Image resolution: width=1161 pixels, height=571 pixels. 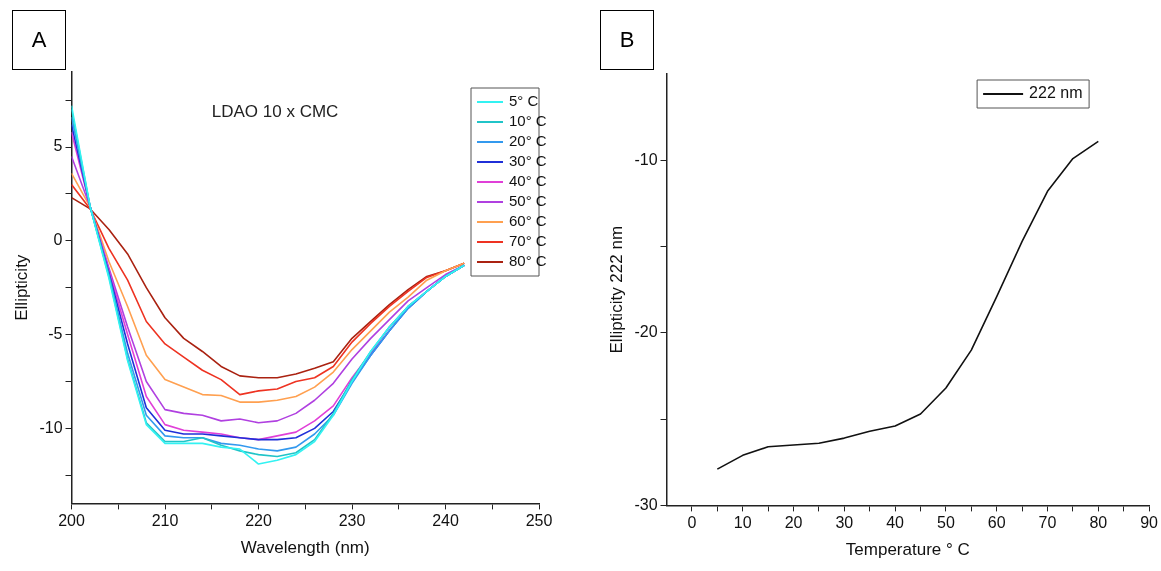 What do you see at coordinates (1056, 93) in the screenshot?
I see `legend-label: 222 nm` at bounding box center [1056, 93].